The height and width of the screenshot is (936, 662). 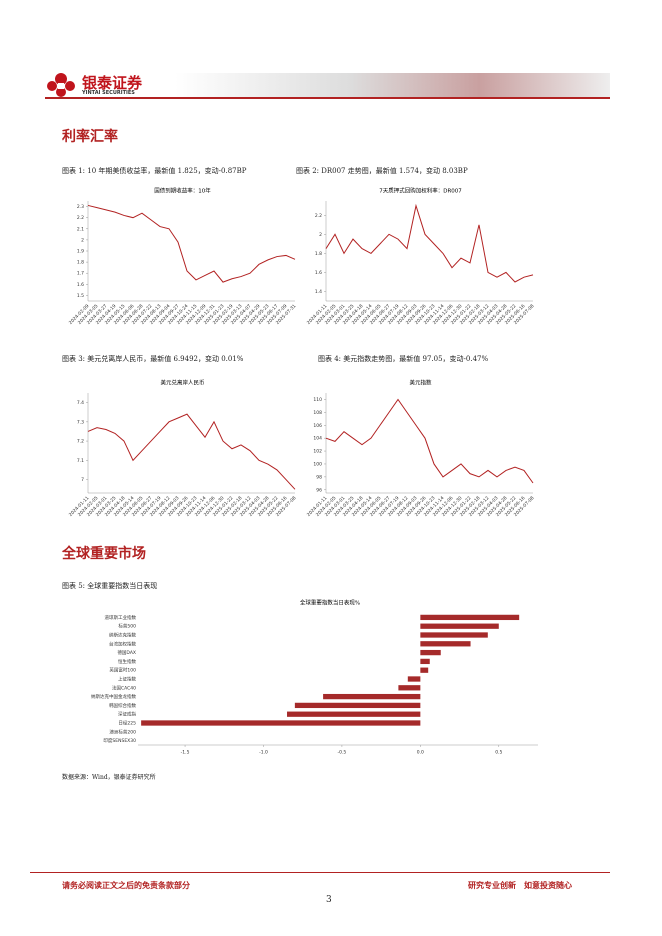 I want to click on y-tick-label: 日经225, so click(x=127, y=723).